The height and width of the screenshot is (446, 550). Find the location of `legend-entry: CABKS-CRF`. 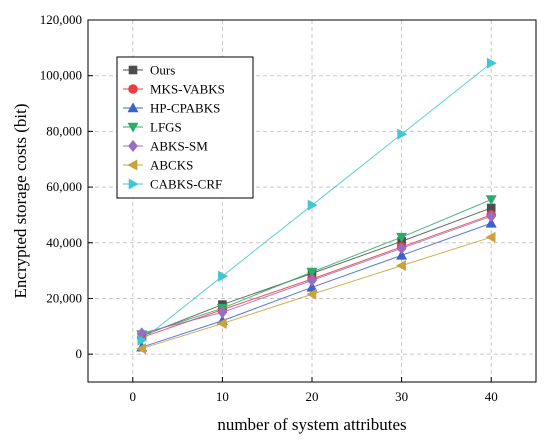

legend-entry: CABKS-CRF is located at coordinates (172, 184).